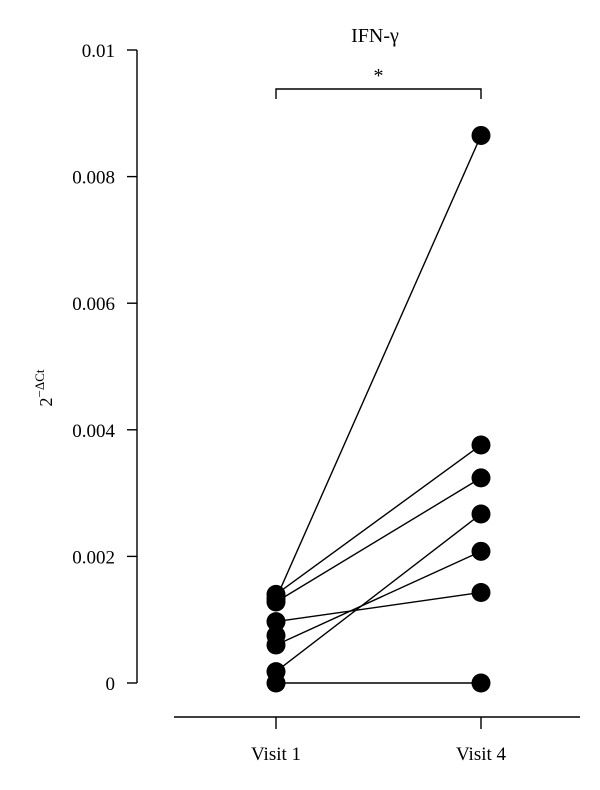  I want to click on bracket-line, so click(378, 93).